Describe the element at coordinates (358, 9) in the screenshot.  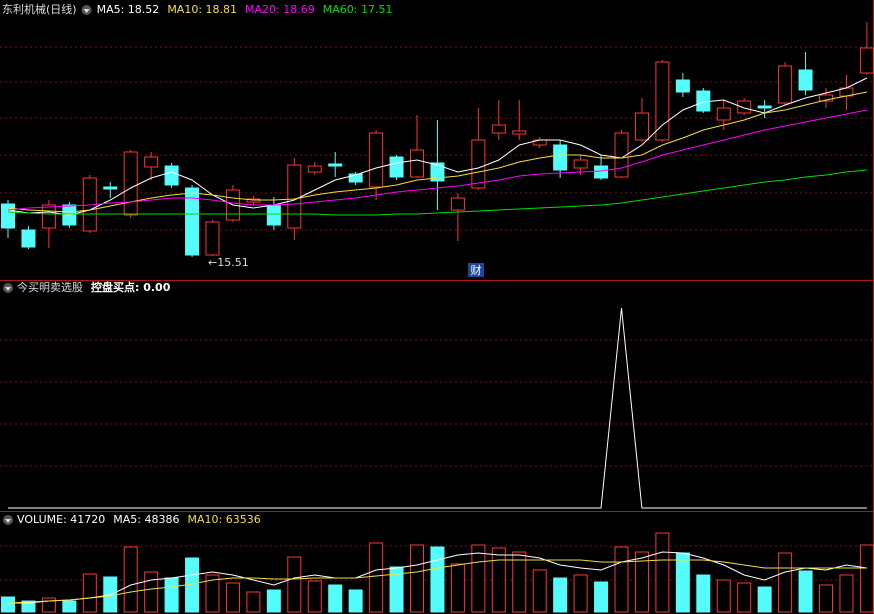
I see `legend-label: MA60: 17.51` at that location.